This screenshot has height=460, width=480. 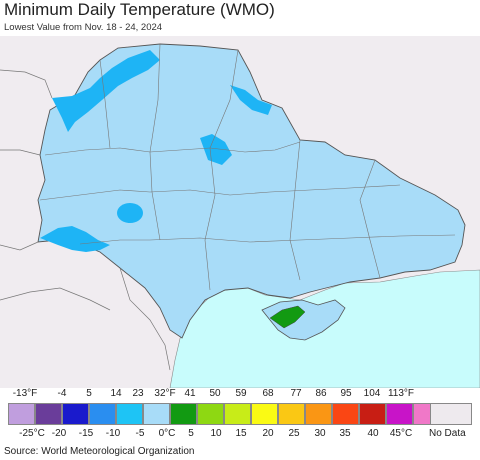 What do you see at coordinates (89, 393) in the screenshot?
I see `f-tick: 5` at bounding box center [89, 393].